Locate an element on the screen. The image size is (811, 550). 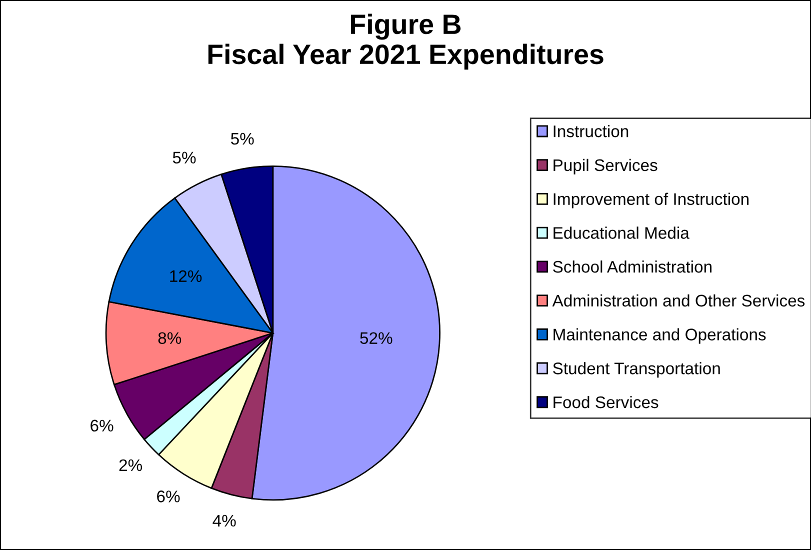
legend-label: Maintenance and Operations is located at coordinates (660, 336).